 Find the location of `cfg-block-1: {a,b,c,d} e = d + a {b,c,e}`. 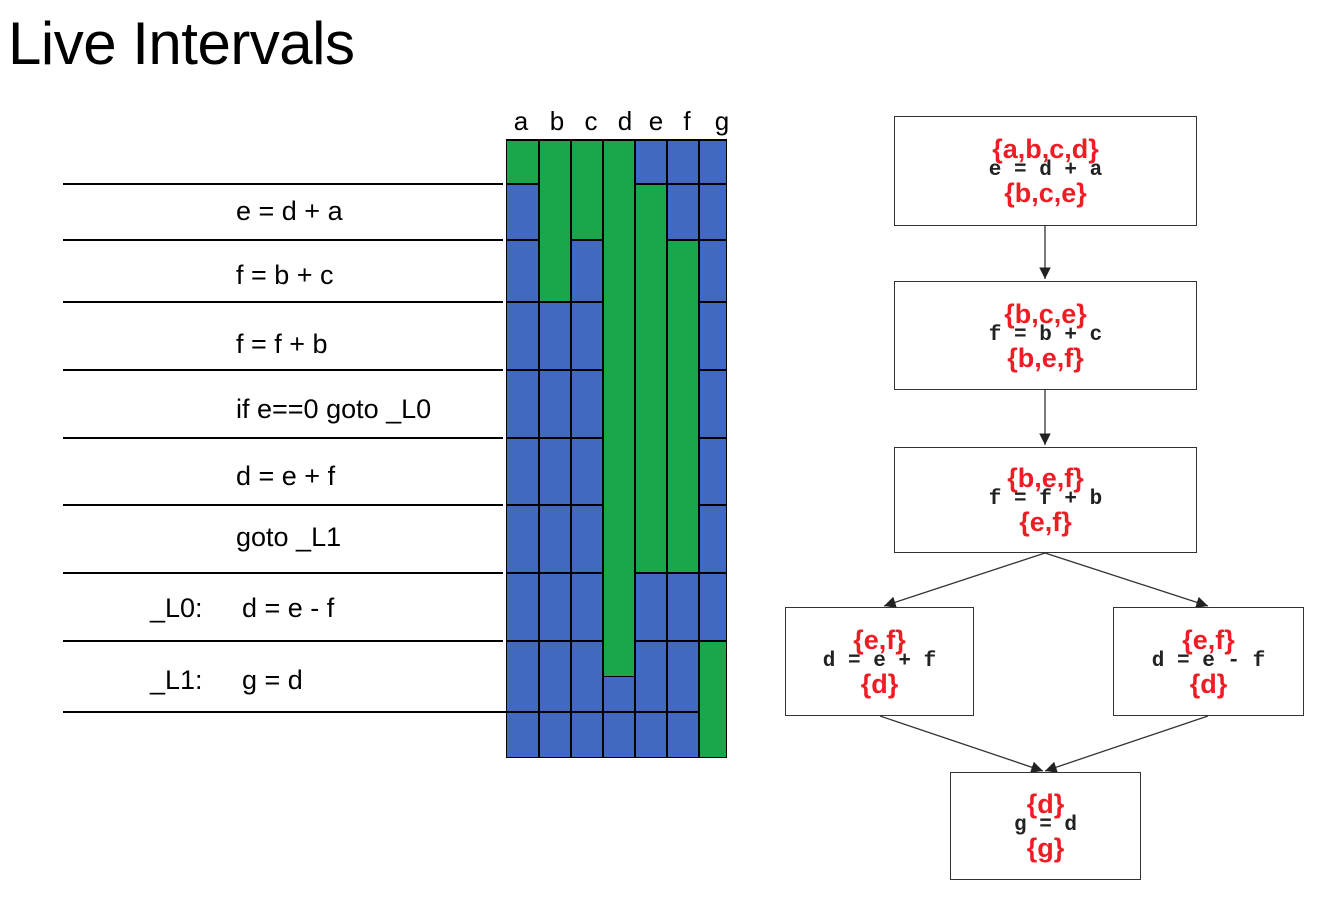

cfg-block-1: {a,b,c,d} e = d + a {b,c,e} is located at coordinates (1045, 171).